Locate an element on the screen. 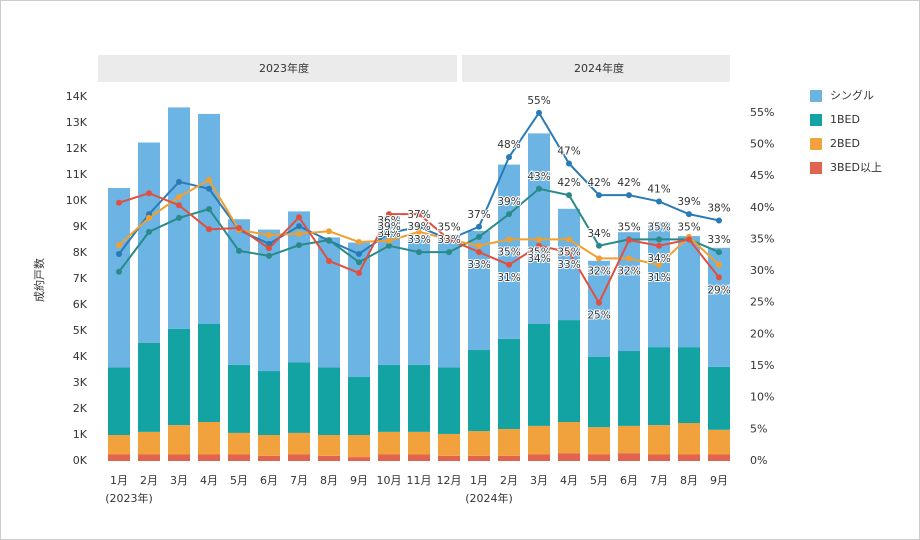  x-tick-label: 2月 is located at coordinates (149, 480).